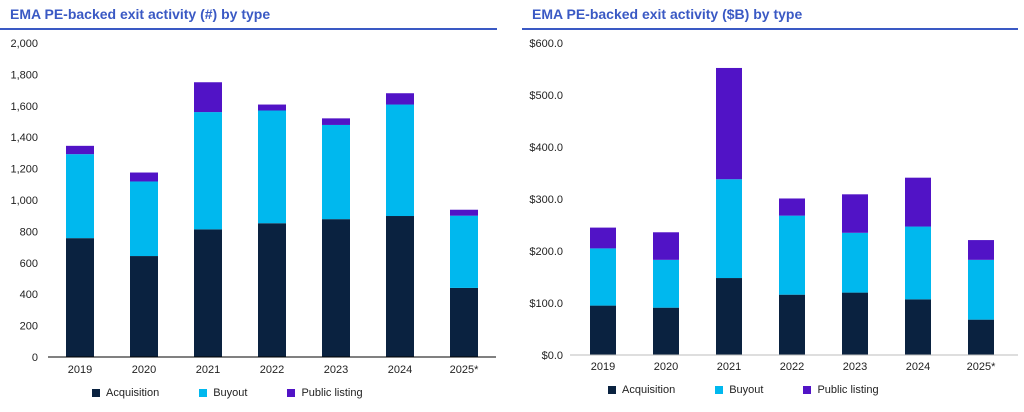 This screenshot has width=1024, height=412. I want to click on legend-count: Acquisition Buyout Public listing, so click(247, 393).